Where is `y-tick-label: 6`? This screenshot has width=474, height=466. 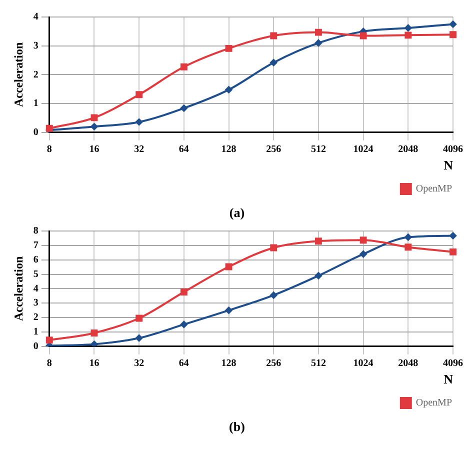 y-tick-label: 6 is located at coordinates (35, 260).